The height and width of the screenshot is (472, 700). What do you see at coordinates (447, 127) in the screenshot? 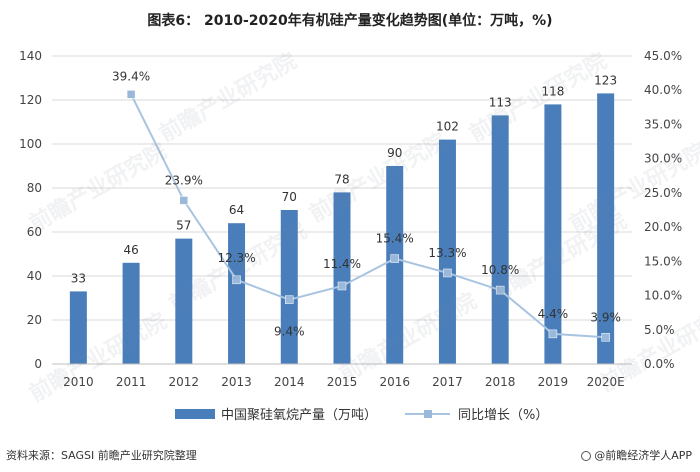
I see `bar-value-label: 102` at bounding box center [447, 127].